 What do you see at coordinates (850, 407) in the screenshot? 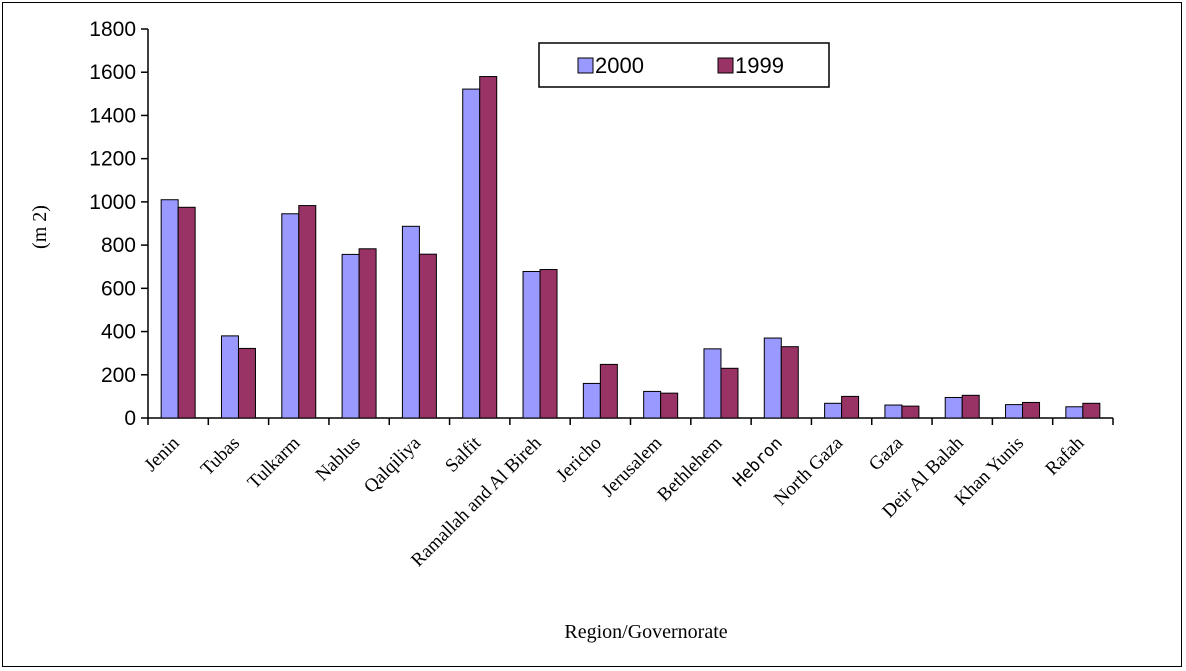
I see `bar-1999-north-gaza` at bounding box center [850, 407].